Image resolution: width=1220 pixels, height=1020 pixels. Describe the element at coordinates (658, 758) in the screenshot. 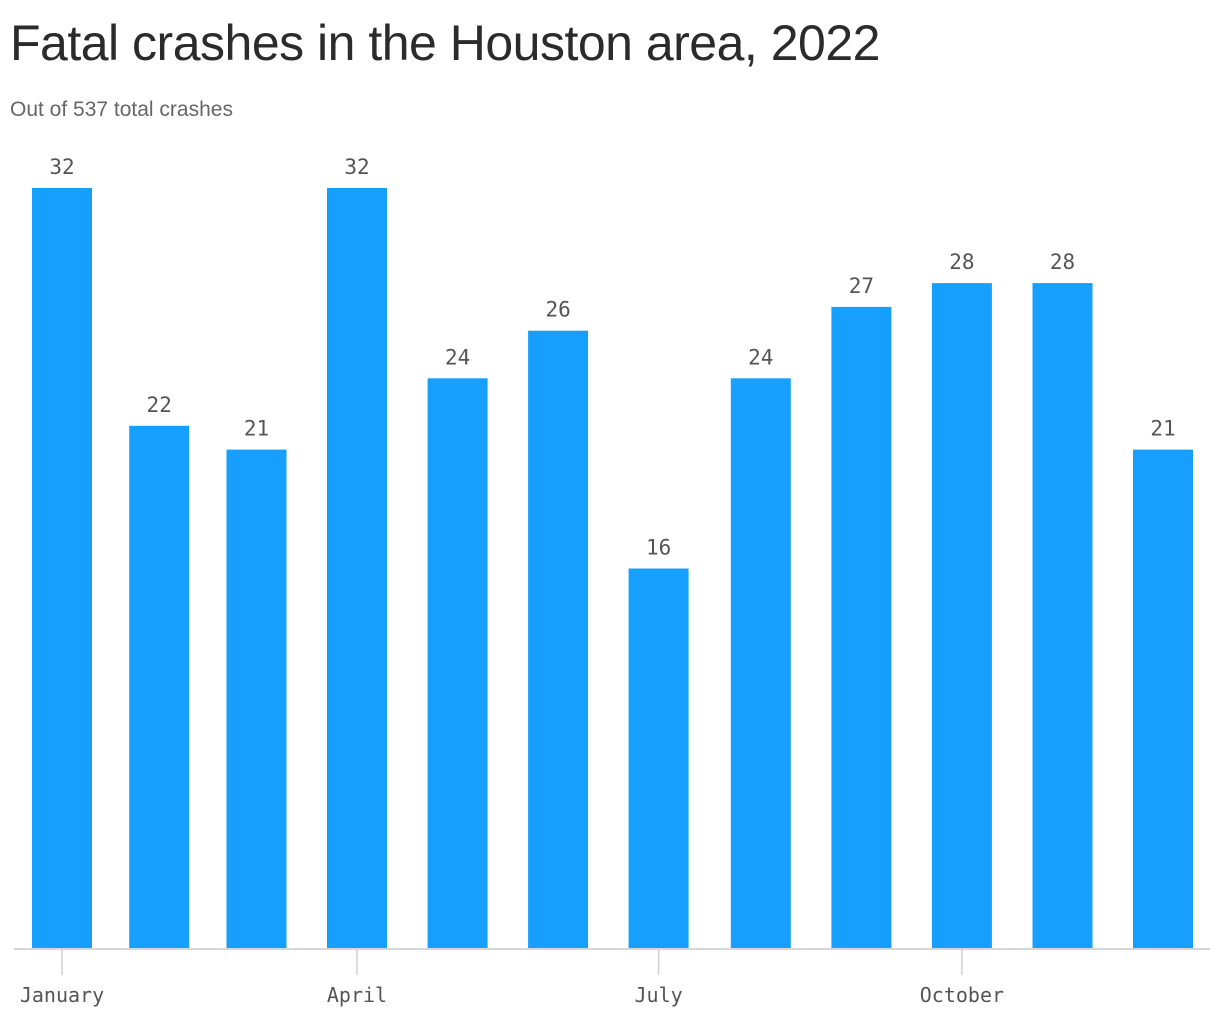

I see `bar-july` at that location.